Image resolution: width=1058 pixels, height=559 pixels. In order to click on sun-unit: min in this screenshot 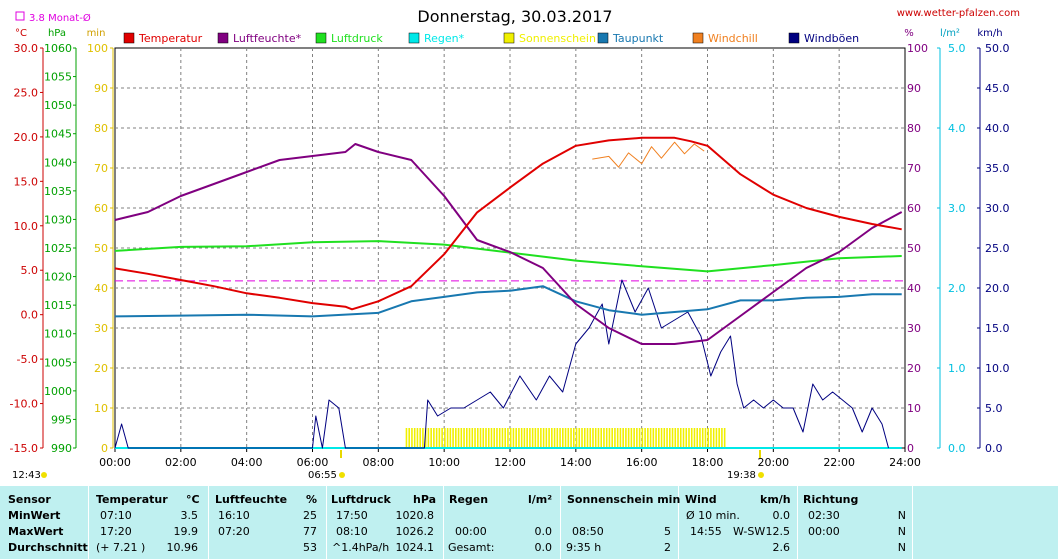, I will do `click(96, 33)`.